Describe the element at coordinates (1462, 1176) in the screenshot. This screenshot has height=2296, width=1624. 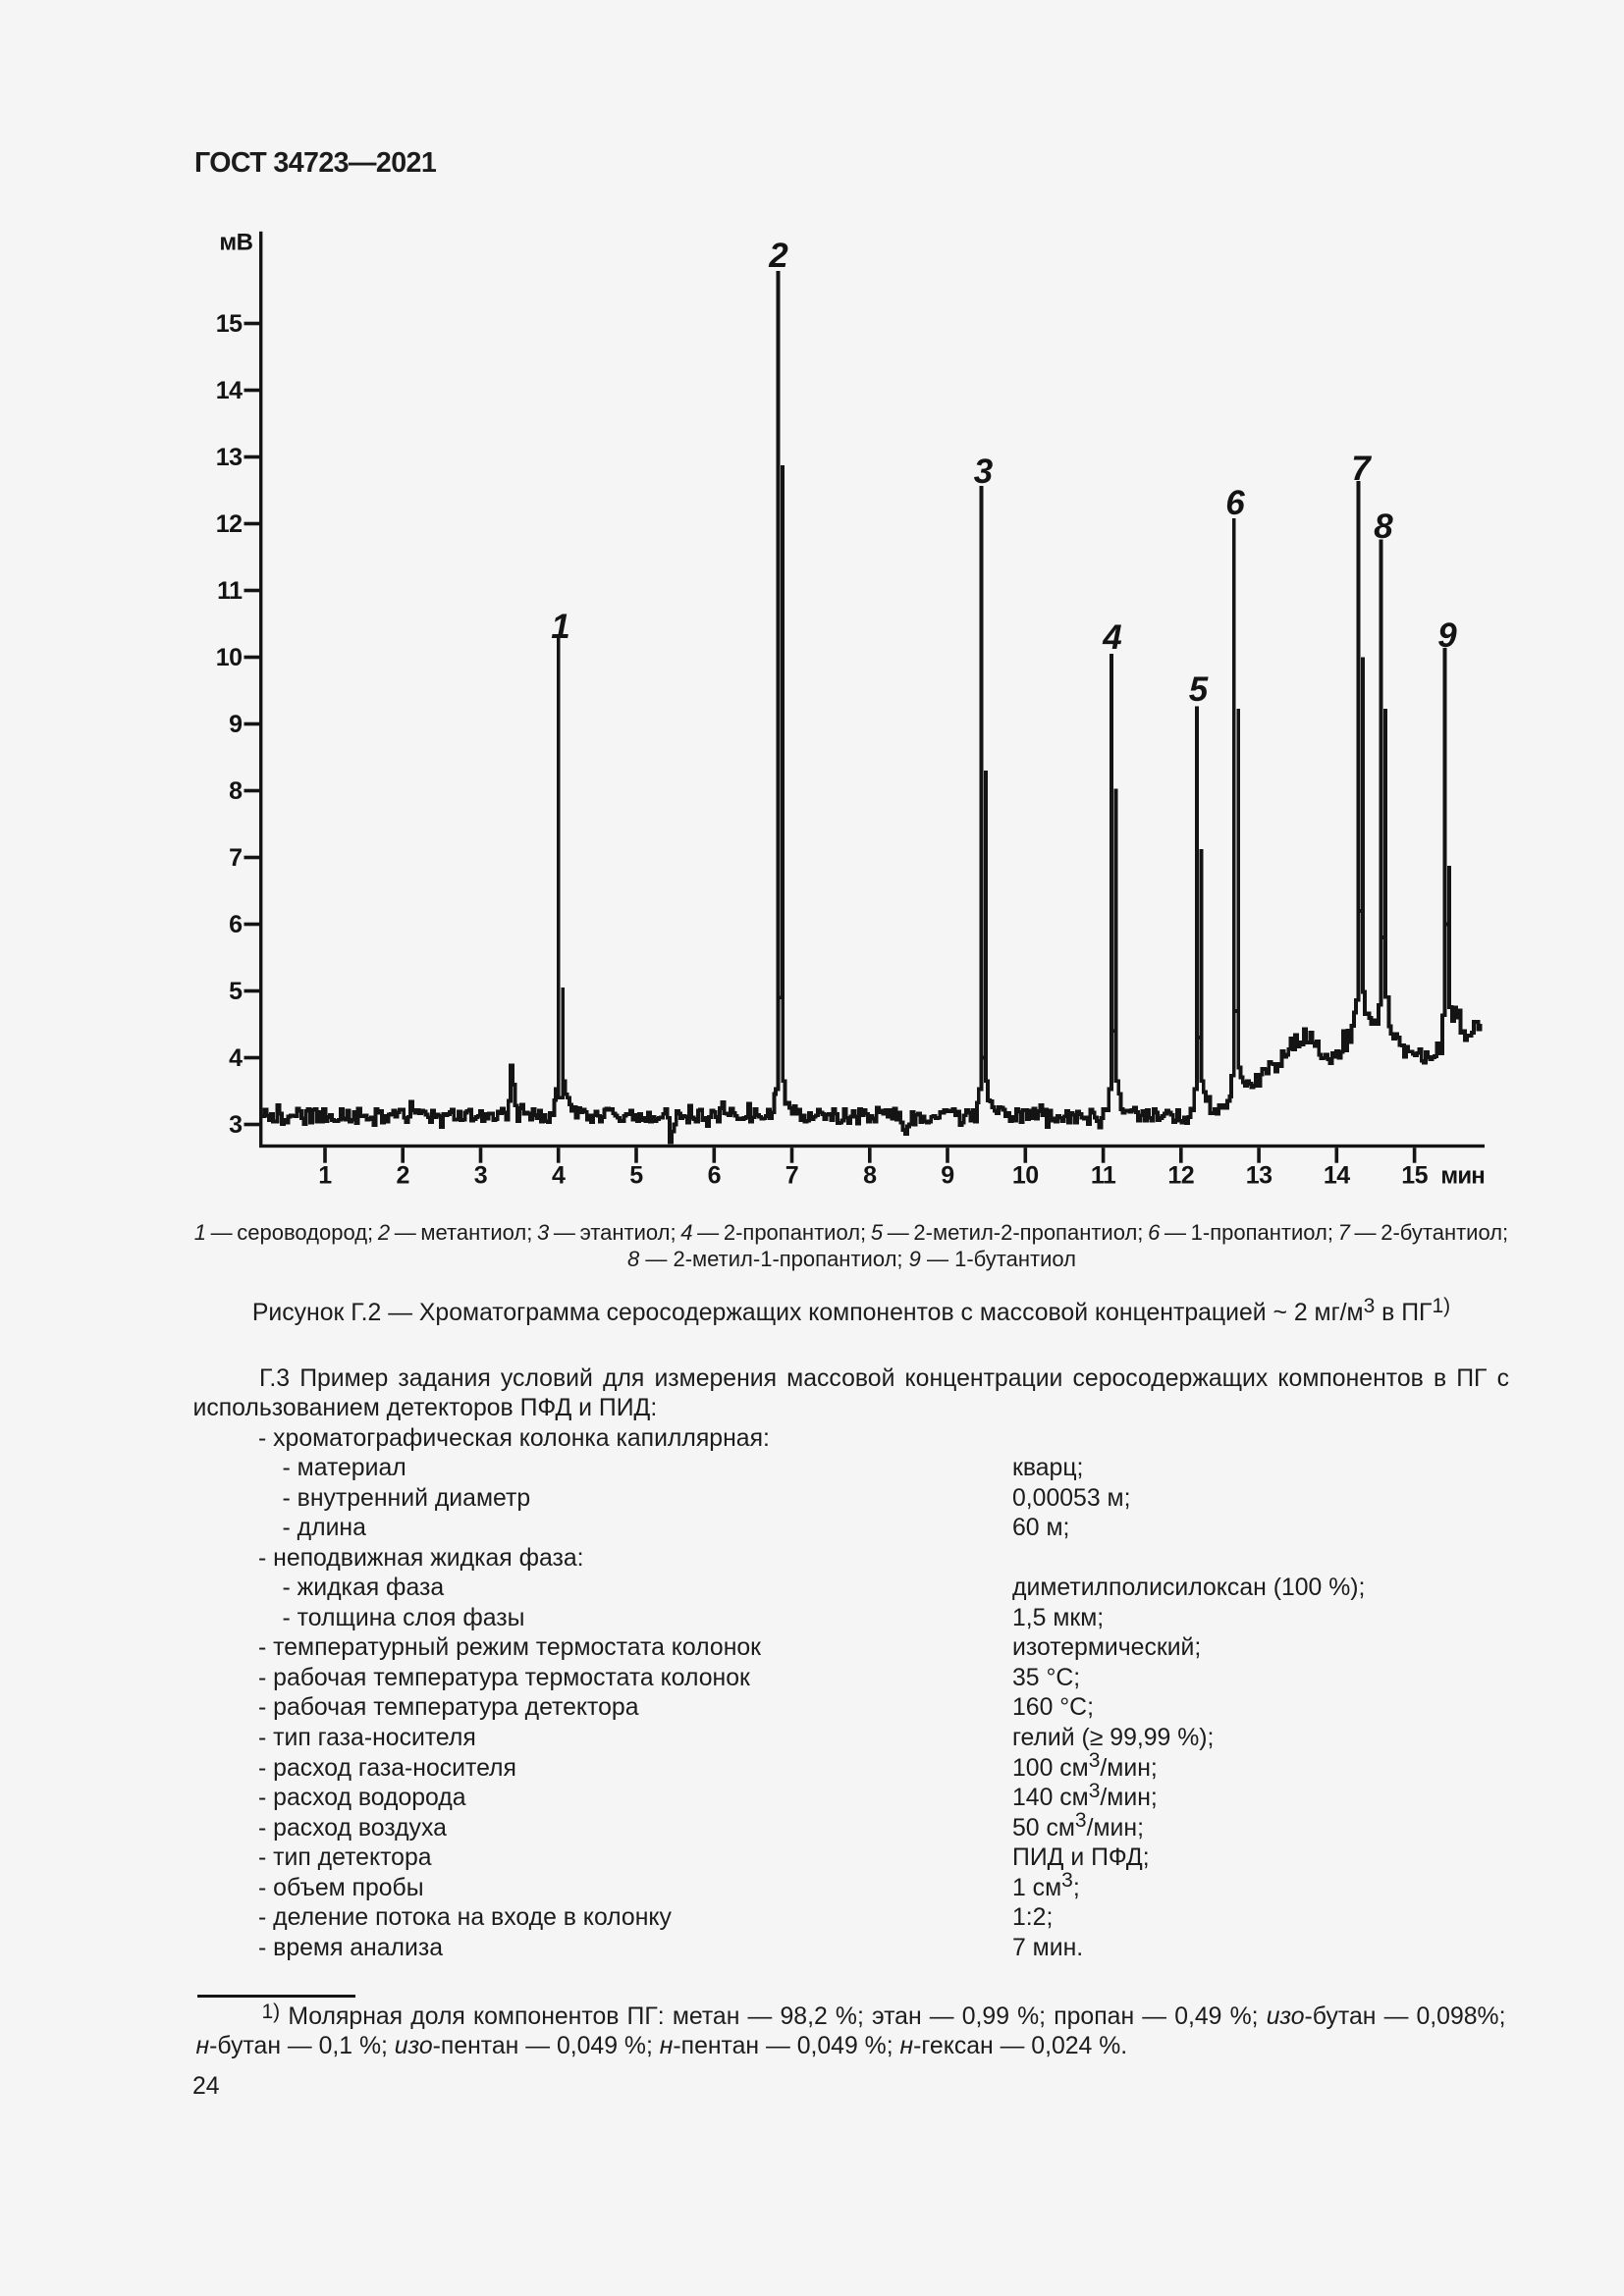
I see `svg-text: мин` at that location.